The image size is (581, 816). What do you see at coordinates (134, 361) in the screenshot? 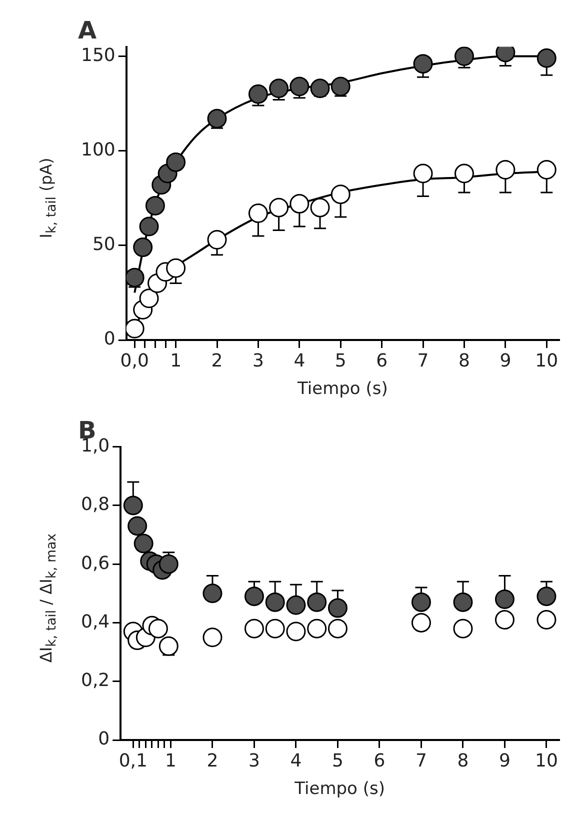
I see `x-tick-label: 0,0` at bounding box center [134, 361].